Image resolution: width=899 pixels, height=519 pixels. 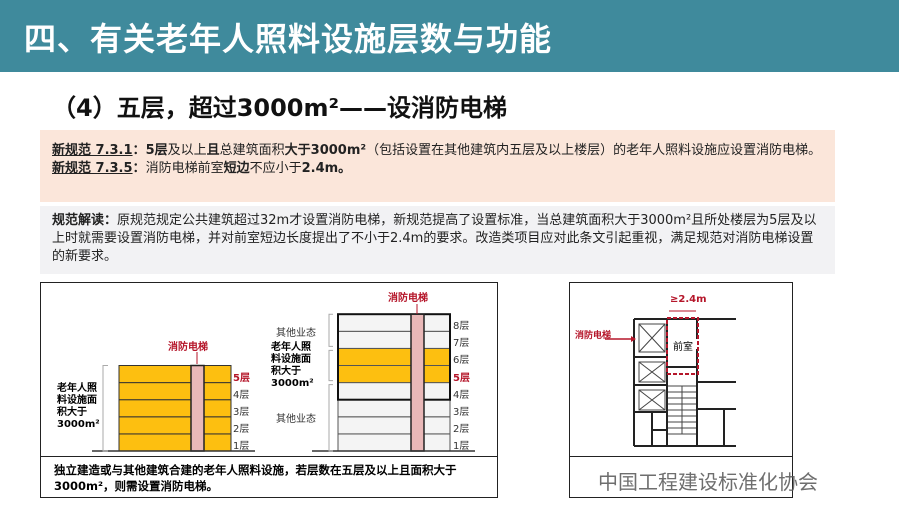 I want to click on rule-code: 新规范 7.3.1, so click(x=92, y=150).